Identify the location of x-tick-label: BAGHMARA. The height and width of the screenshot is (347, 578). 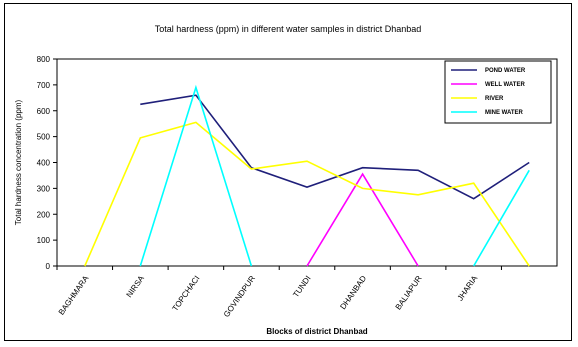
(74, 294).